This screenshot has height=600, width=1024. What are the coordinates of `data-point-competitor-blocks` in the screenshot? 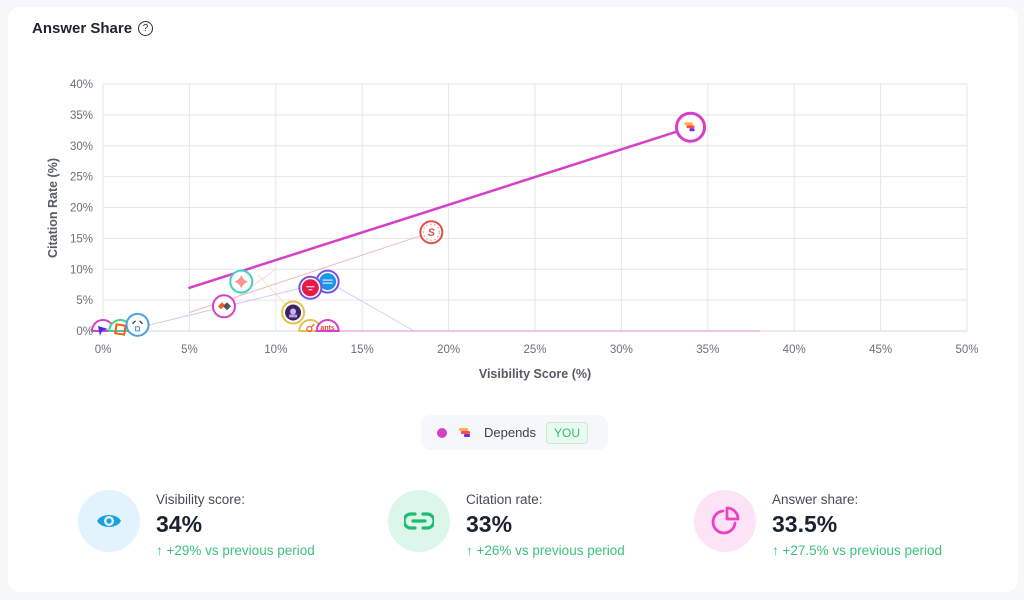 It's located at (223, 306).